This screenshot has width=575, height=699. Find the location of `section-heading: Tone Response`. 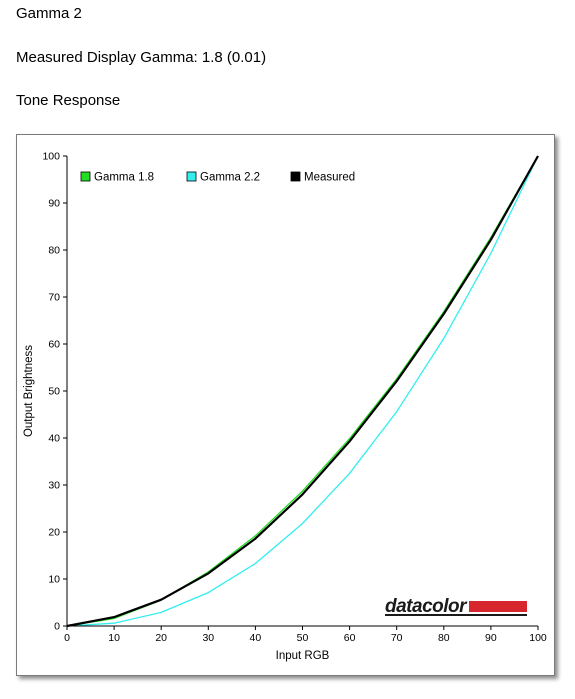

section-heading: Tone Response is located at coordinates (68, 100).